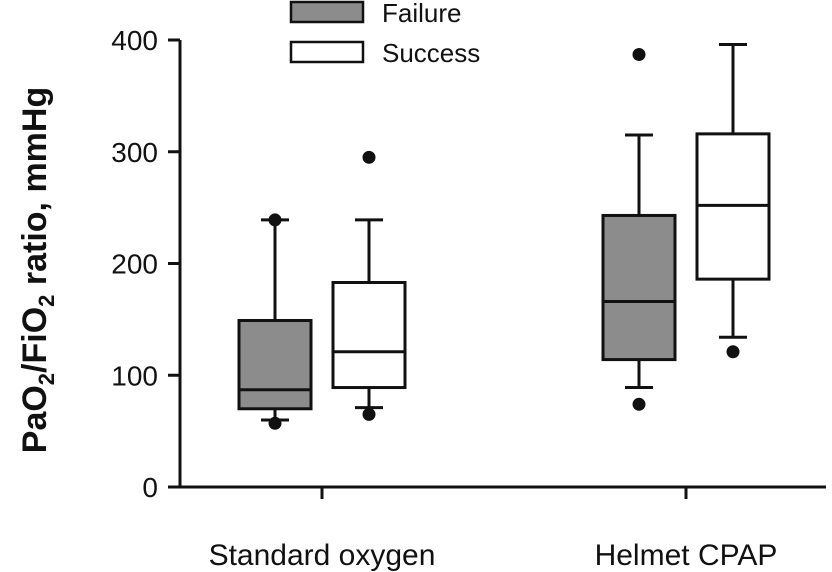 The width and height of the screenshot is (832, 572). Describe the element at coordinates (134, 40) in the screenshot. I see `y-tick-label: 400` at that location.